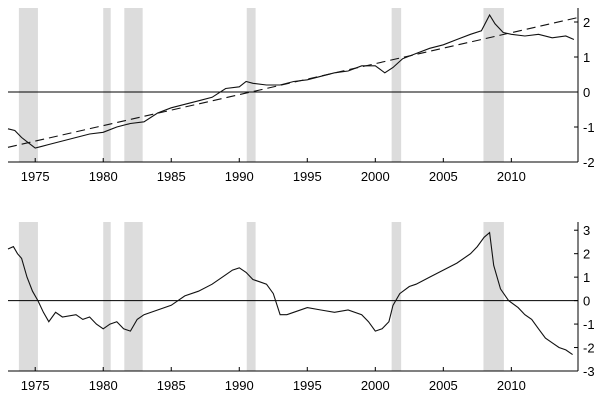 The width and height of the screenshot is (606, 404). Describe the element at coordinates (511, 176) in the screenshot. I see `top-x-tick-label-7: 2010` at that location.